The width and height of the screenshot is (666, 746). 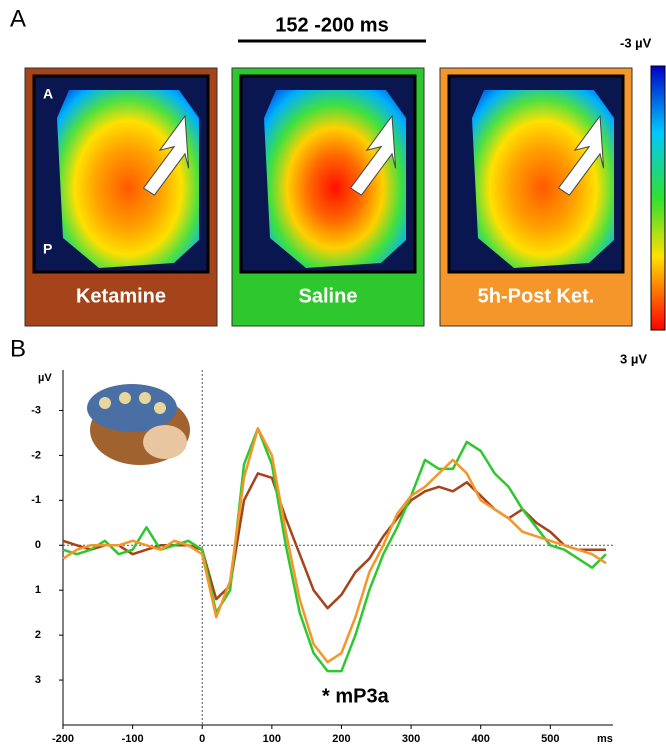 What do you see at coordinates (605, 739) in the screenshot?
I see `x-axis-label: ms` at bounding box center [605, 739].